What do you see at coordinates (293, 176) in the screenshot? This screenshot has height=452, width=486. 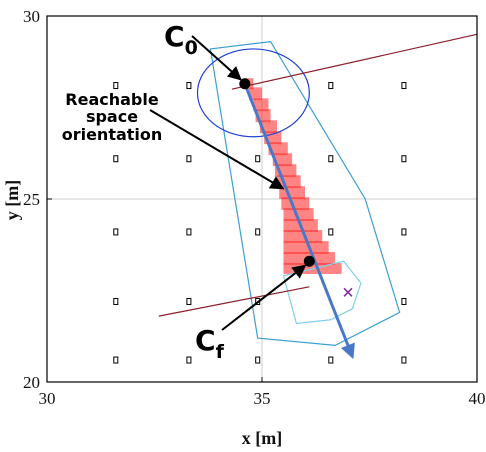 I see `reachable-space` at bounding box center [293, 176].